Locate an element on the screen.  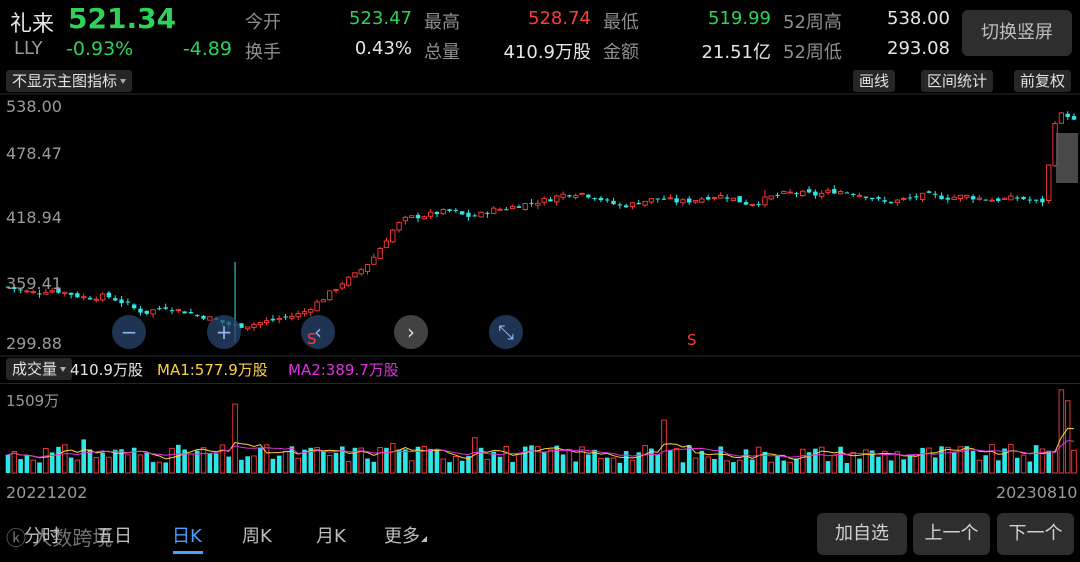
volume-ma2-line is located at coordinates (541, 449).